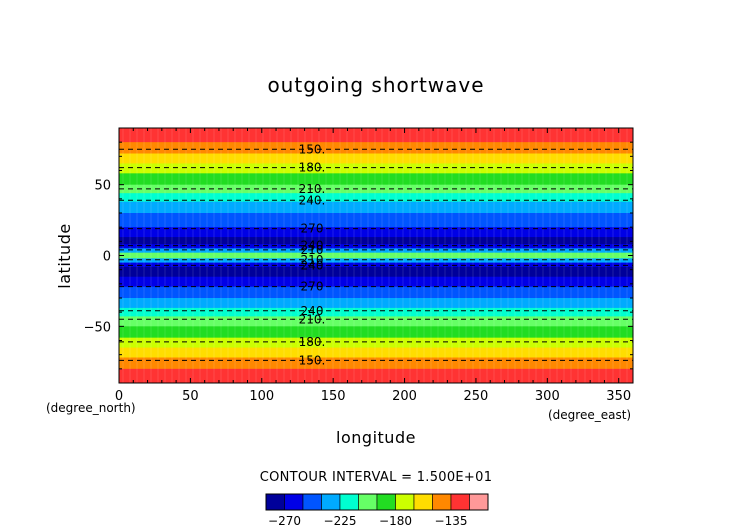  I want to click on colorbar-tick-label--270: −270, so click(284, 521).